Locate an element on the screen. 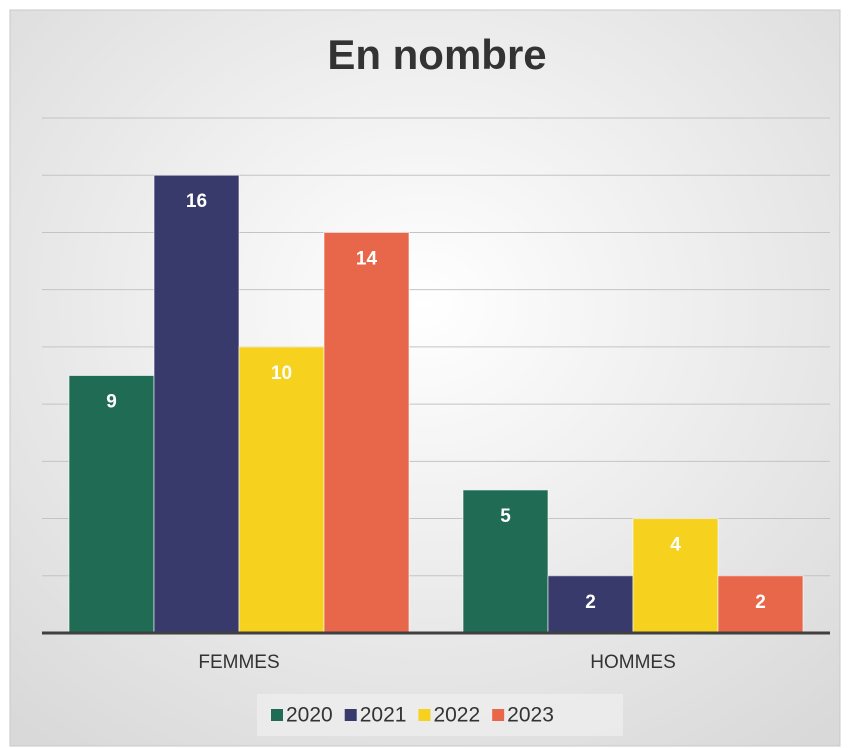 The height and width of the screenshot is (748, 850). legend-label: 2021 is located at coordinates (383, 715).